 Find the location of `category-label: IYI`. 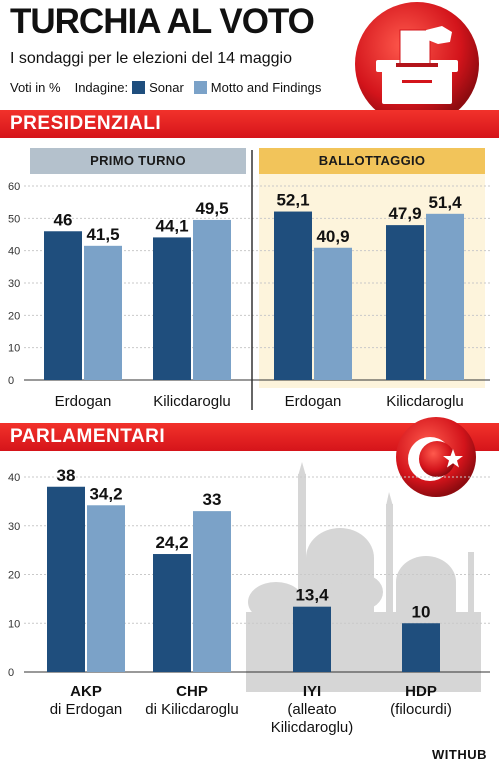

category-label: IYI is located at coordinates (312, 691).